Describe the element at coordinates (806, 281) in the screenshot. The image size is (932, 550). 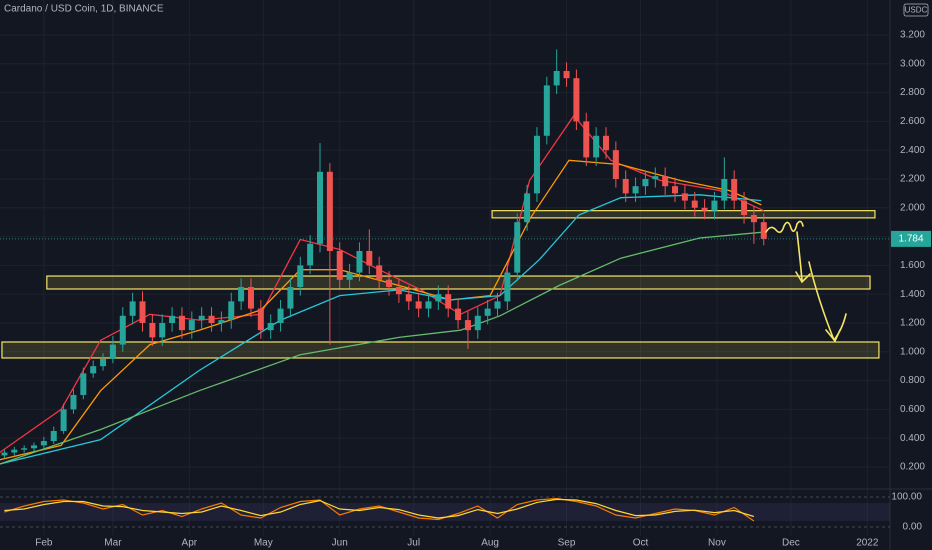
I see `hand-drawn-arrow` at that location.